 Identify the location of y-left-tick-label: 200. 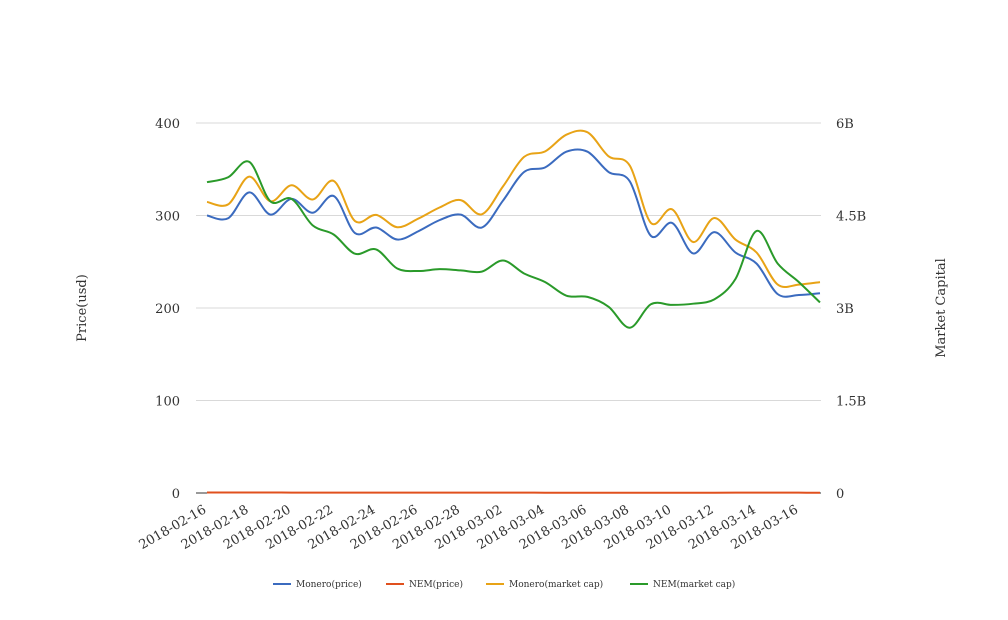
(167, 309).